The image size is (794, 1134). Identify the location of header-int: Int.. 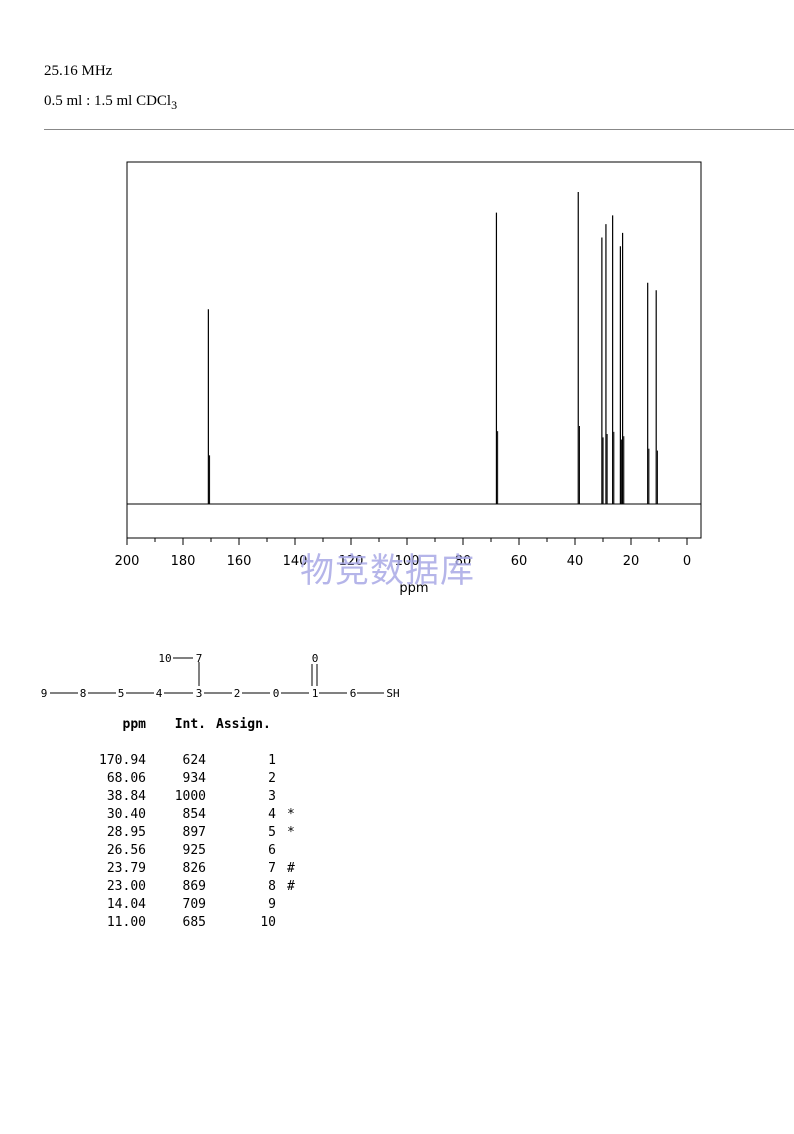
(190, 724).